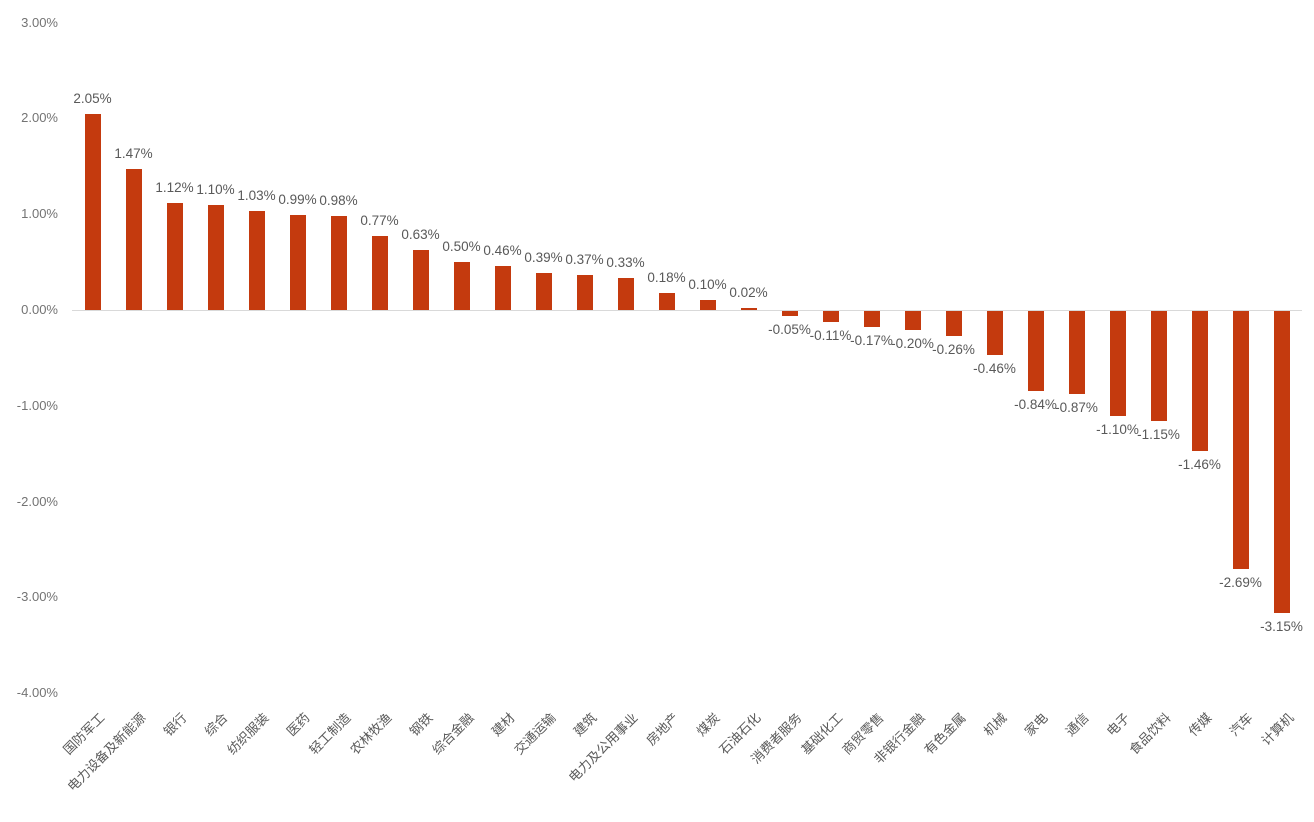 This screenshot has height=822, width=1314. What do you see at coordinates (39, 118) in the screenshot?
I see `y-axis-tick-label: 2.00%` at bounding box center [39, 118].